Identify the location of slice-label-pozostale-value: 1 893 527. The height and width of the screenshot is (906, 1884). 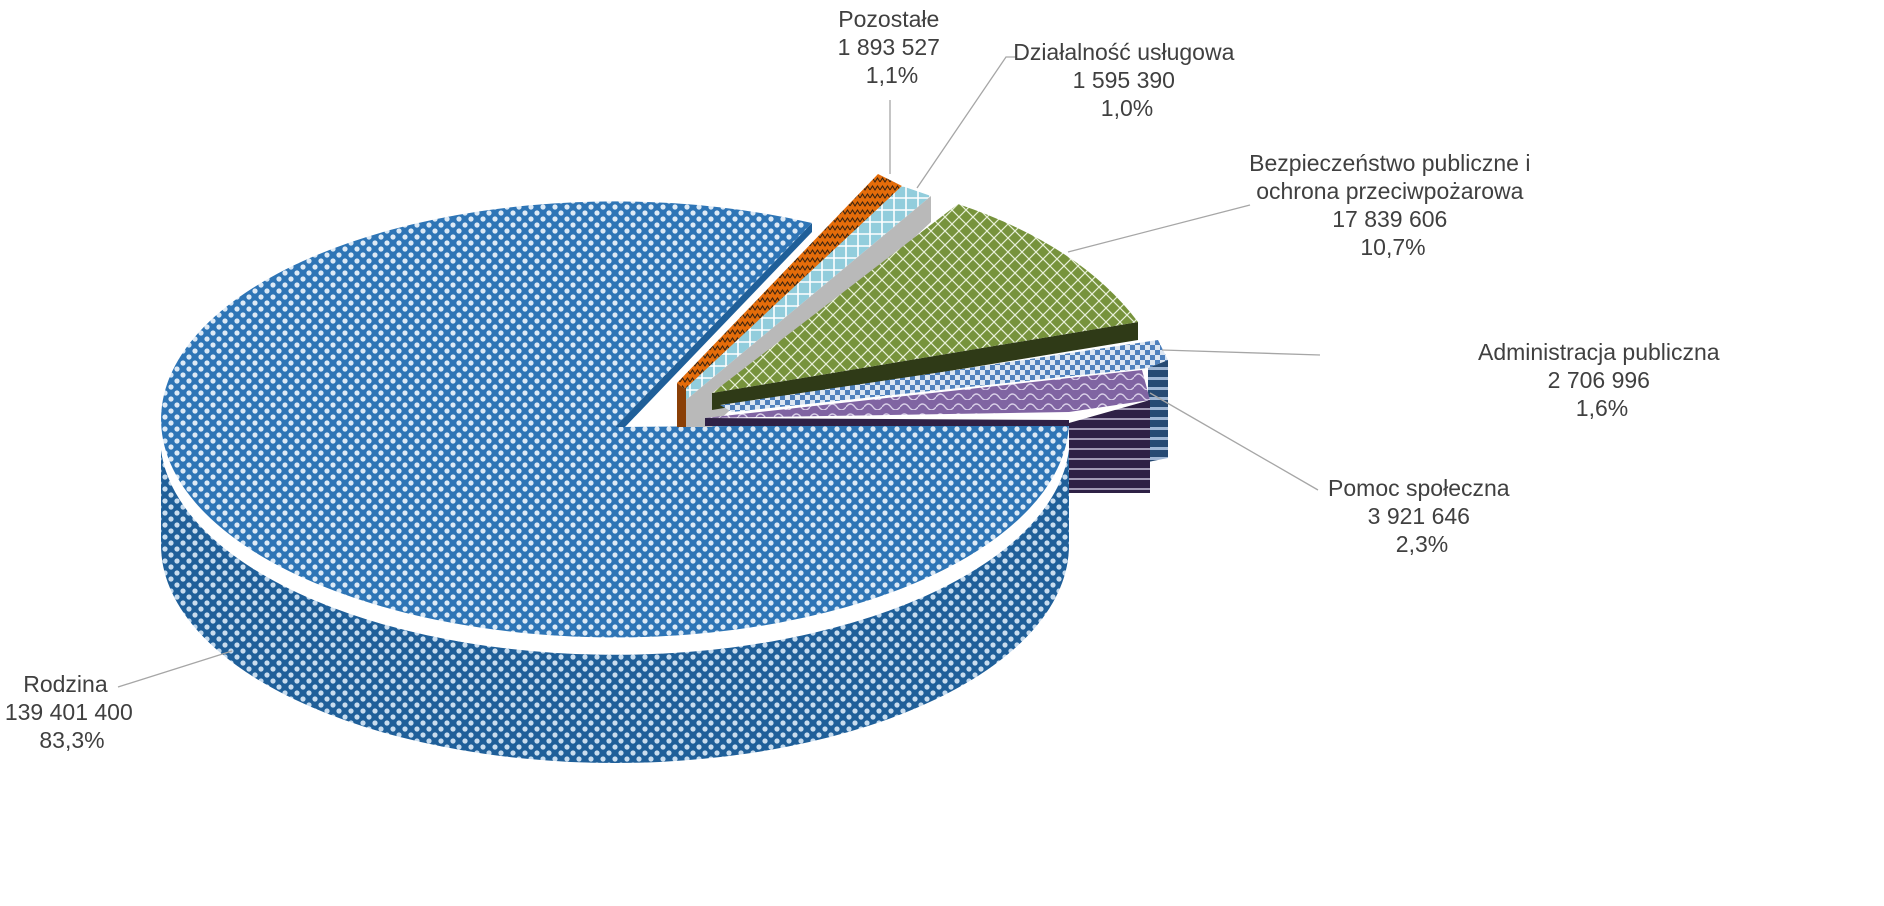
(889, 47).